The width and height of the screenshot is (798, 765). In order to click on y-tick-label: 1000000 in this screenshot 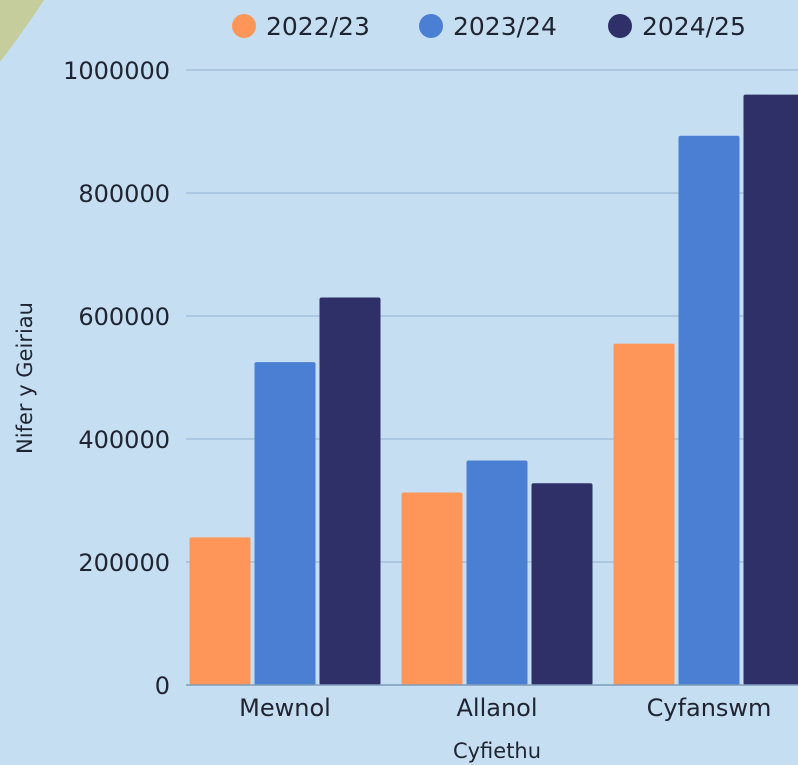, I will do `click(116, 71)`.